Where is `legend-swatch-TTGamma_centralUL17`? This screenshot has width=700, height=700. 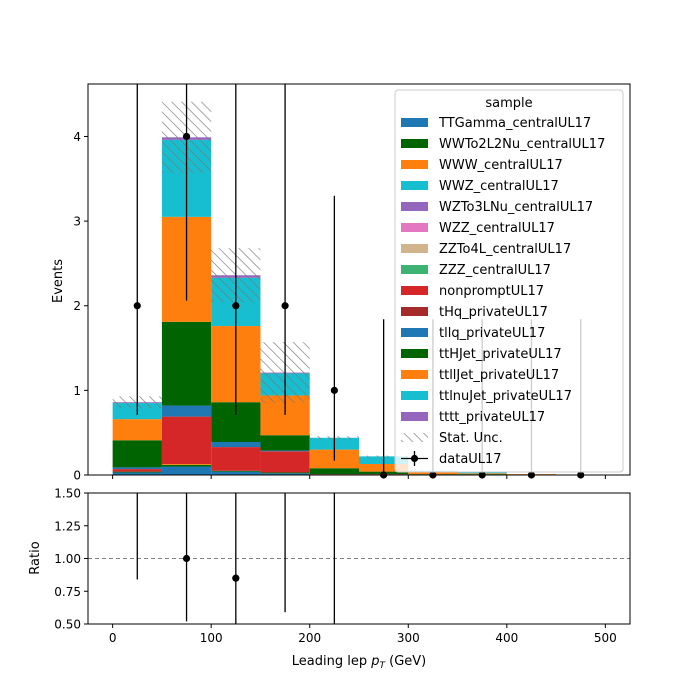 legend-swatch-TTGamma_centralUL17 is located at coordinates (414, 122).